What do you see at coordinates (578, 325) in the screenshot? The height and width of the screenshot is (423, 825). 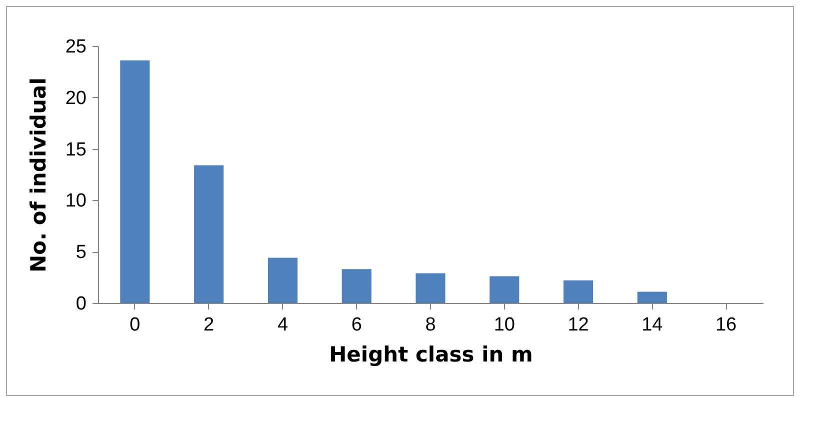 I see `x-tick-label: 12` at bounding box center [578, 325].